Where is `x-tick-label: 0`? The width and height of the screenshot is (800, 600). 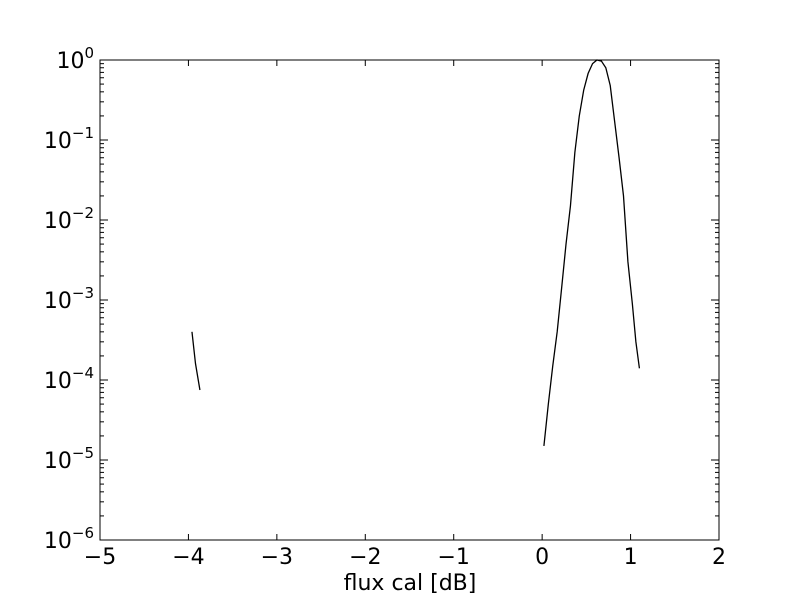
x-tick-label: 0 is located at coordinates (542, 557).